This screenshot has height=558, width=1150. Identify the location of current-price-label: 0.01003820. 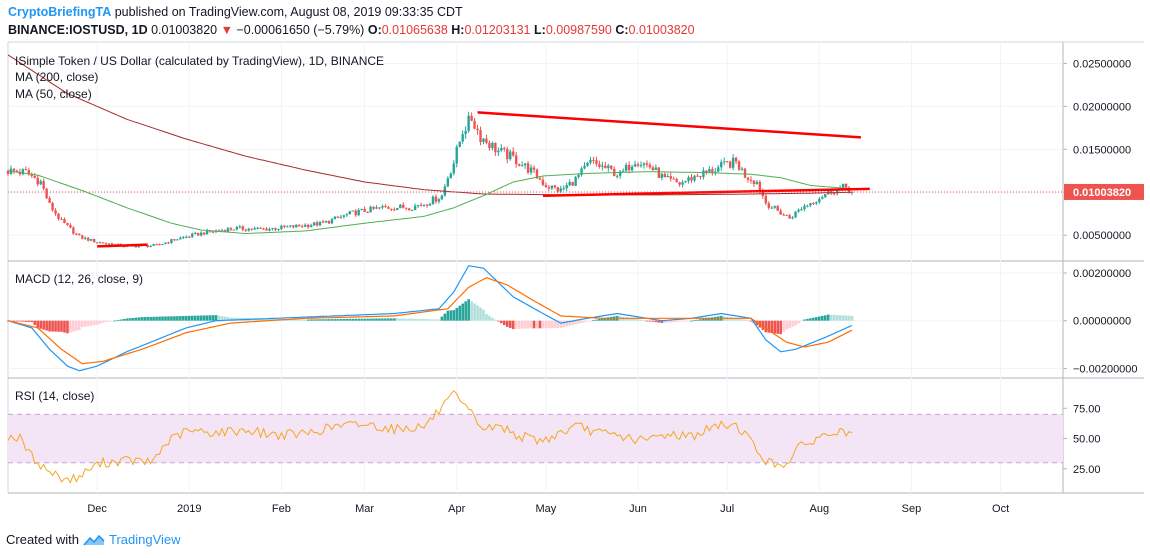
(1102, 193).